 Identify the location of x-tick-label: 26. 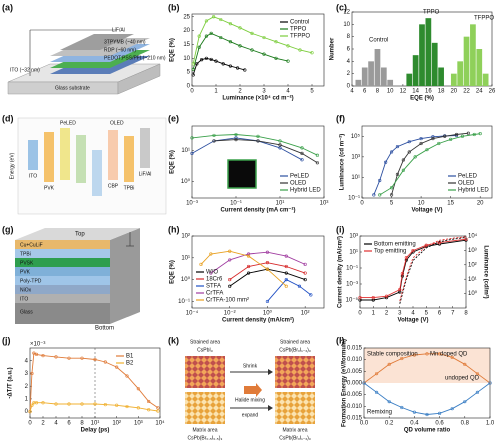
(492, 92).